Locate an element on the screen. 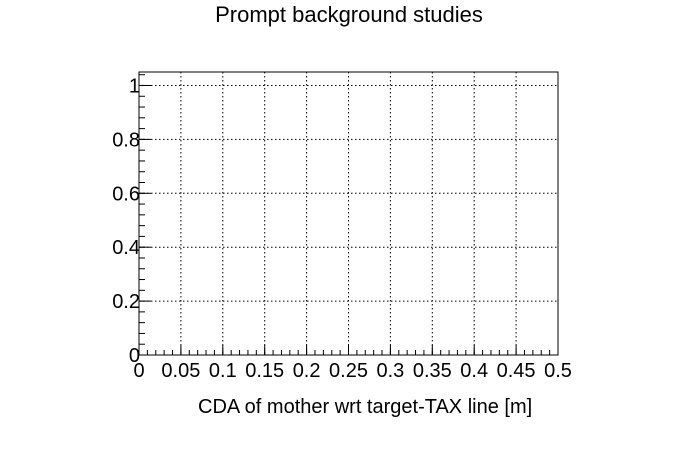 The height and width of the screenshot is (474, 698). x-tick-label: 0.15 is located at coordinates (264, 371).